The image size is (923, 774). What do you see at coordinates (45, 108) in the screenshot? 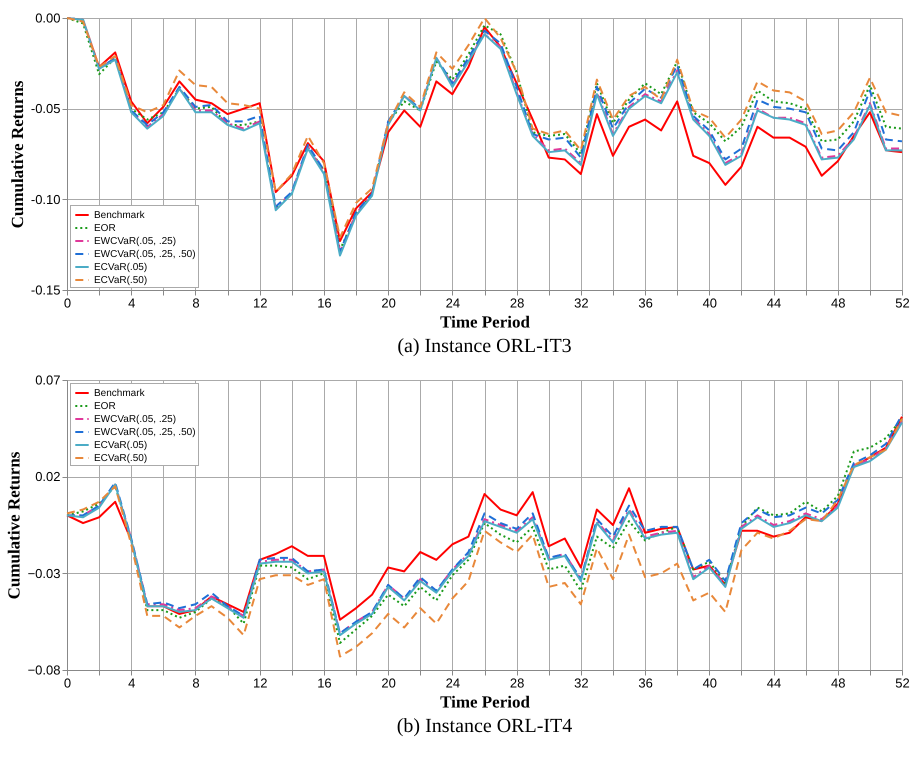
I see `y-tick-label: -0.05` at bounding box center [45, 108].